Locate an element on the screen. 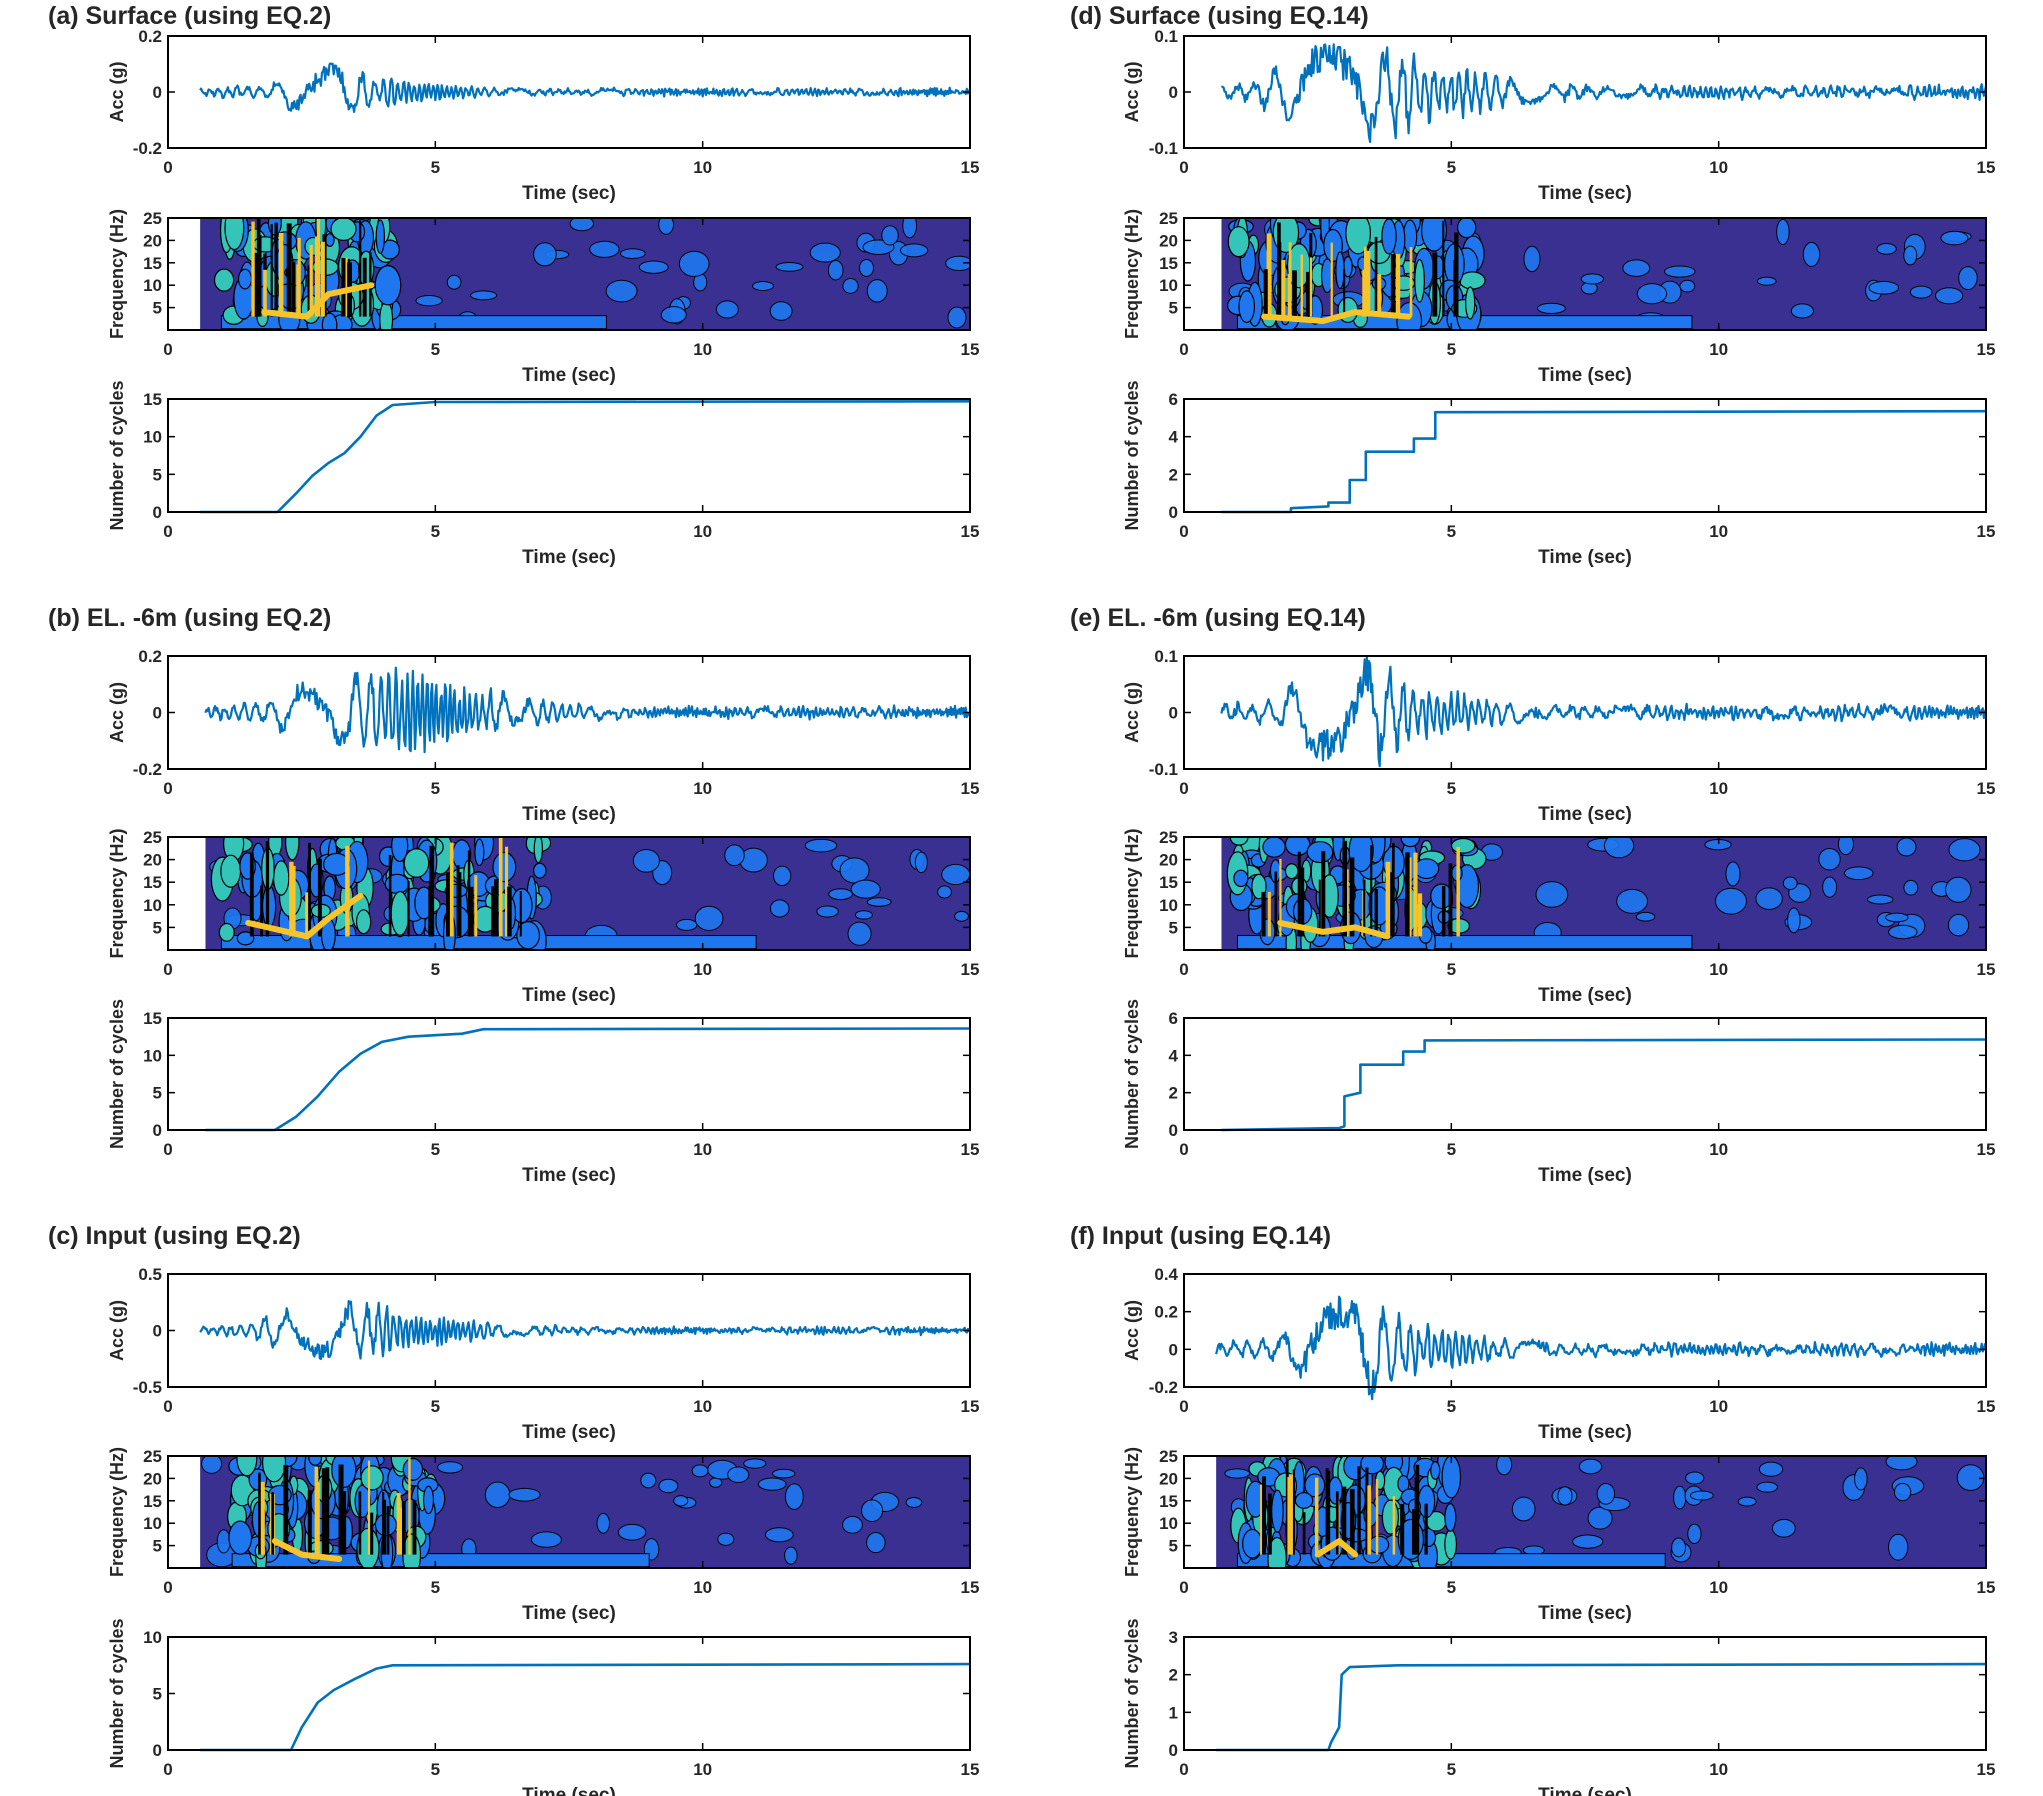  map-axes-box is located at coordinates (1585, 893).